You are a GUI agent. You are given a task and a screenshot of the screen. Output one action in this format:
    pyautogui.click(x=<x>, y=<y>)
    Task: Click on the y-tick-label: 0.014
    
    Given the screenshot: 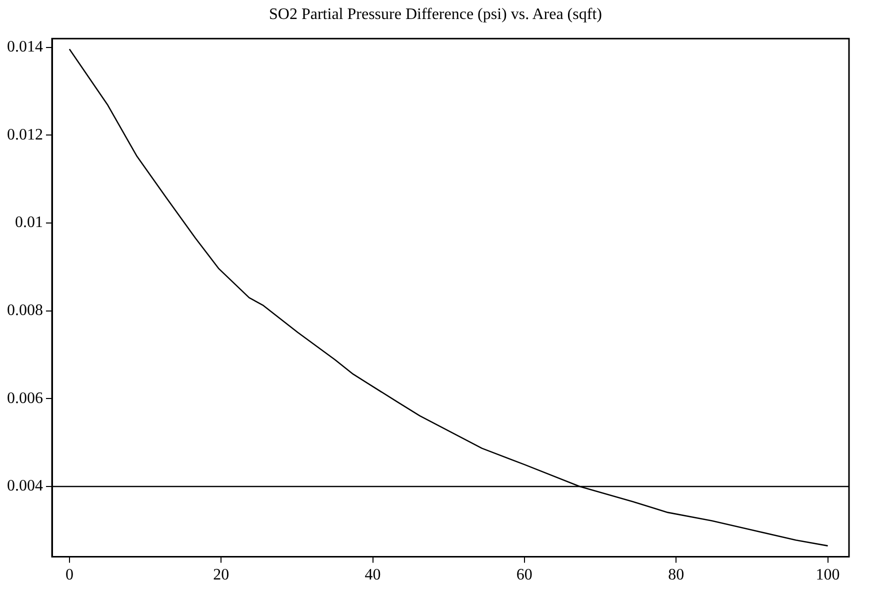 What is the action you would take?
    pyautogui.click(x=25, y=47)
    